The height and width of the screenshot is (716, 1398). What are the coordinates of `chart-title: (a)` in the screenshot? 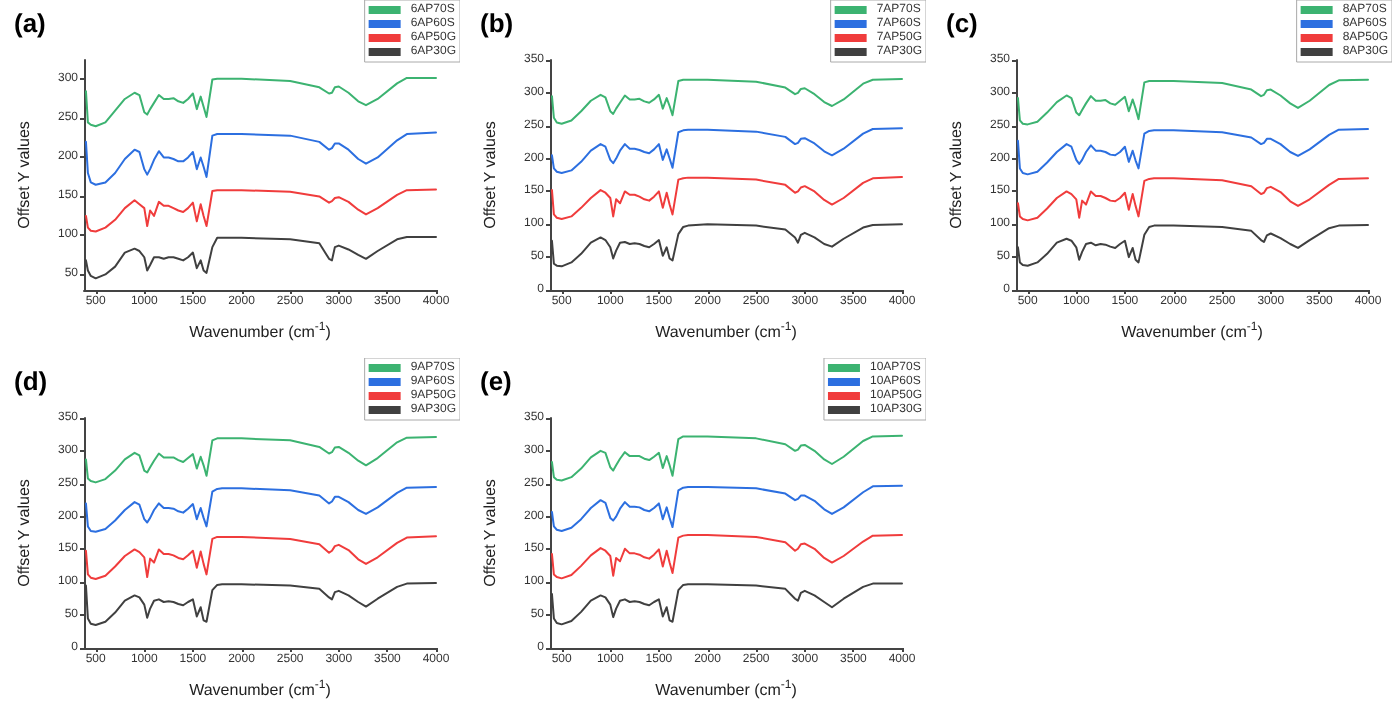 It's located at (30, 23).